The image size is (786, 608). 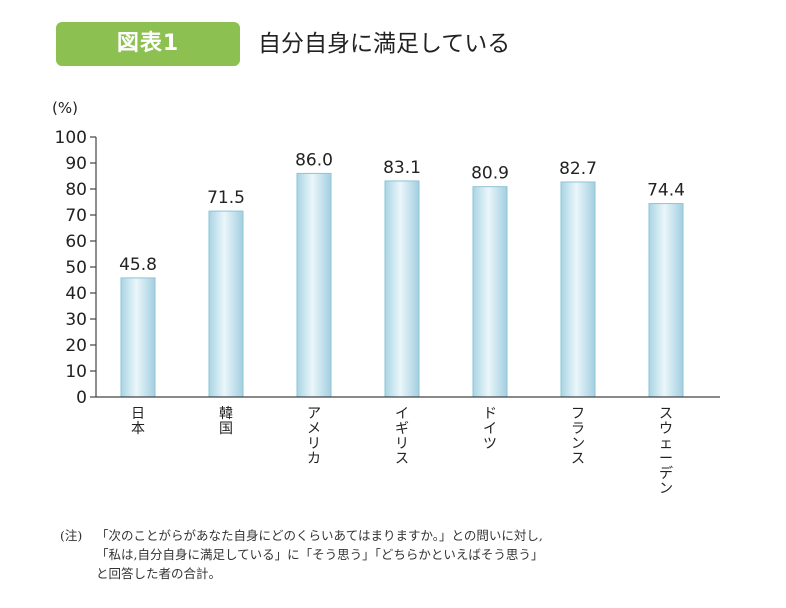 I want to click on bar-value-label: 74.4, so click(x=666, y=191).